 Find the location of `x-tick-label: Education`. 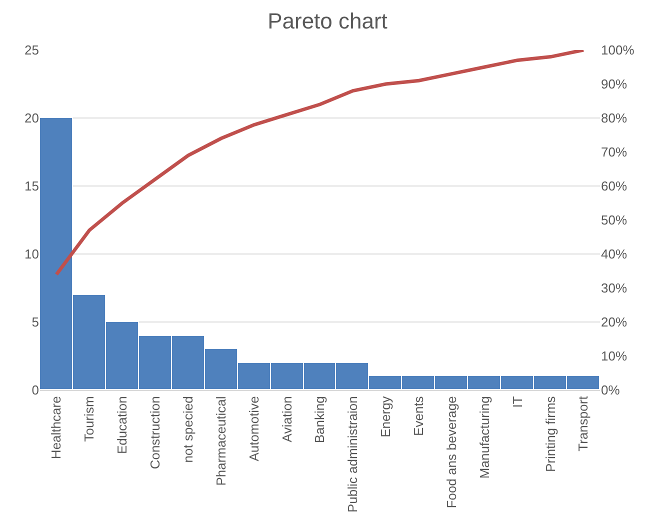

x-tick-label: Education is located at coordinates (122, 425).